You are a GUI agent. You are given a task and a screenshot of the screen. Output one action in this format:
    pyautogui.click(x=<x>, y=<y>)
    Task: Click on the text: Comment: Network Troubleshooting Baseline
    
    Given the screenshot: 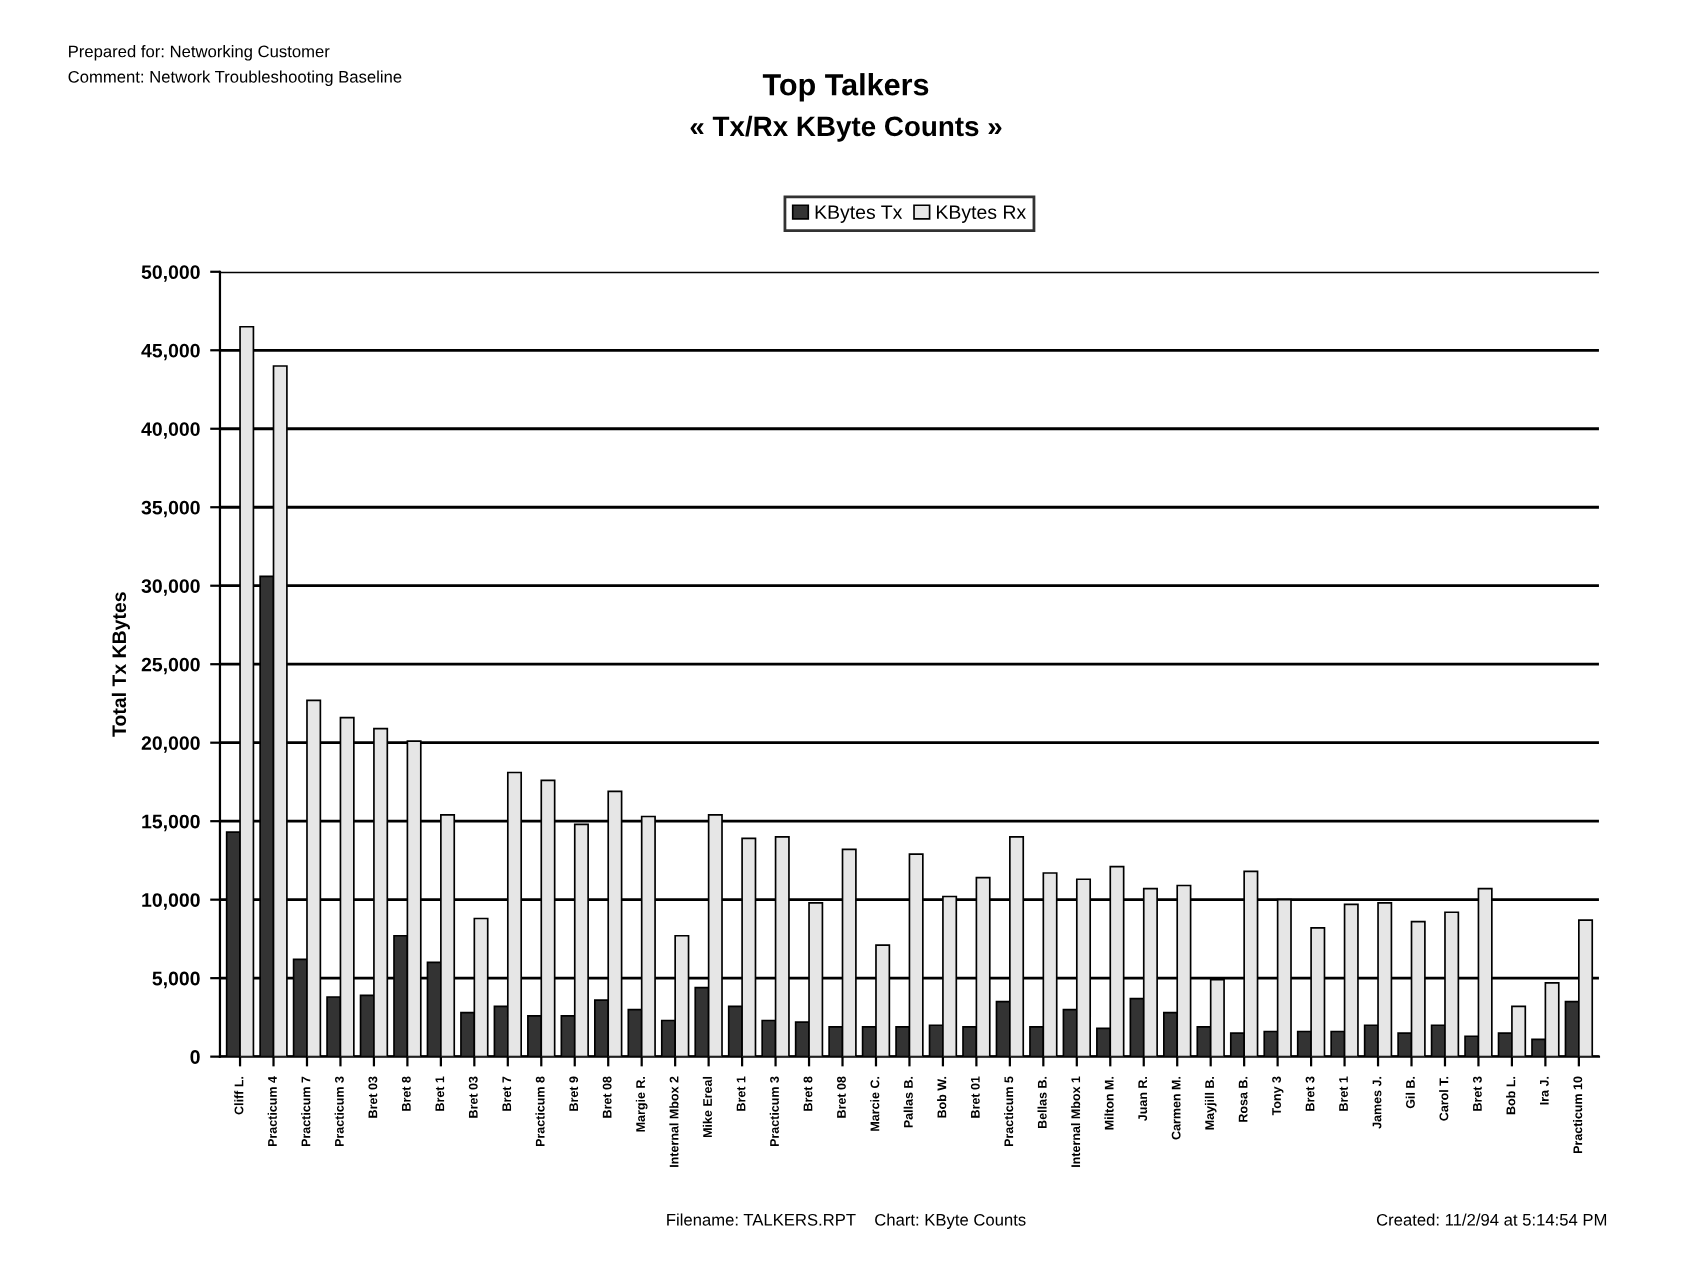 What is the action you would take?
    pyautogui.click(x=235, y=78)
    